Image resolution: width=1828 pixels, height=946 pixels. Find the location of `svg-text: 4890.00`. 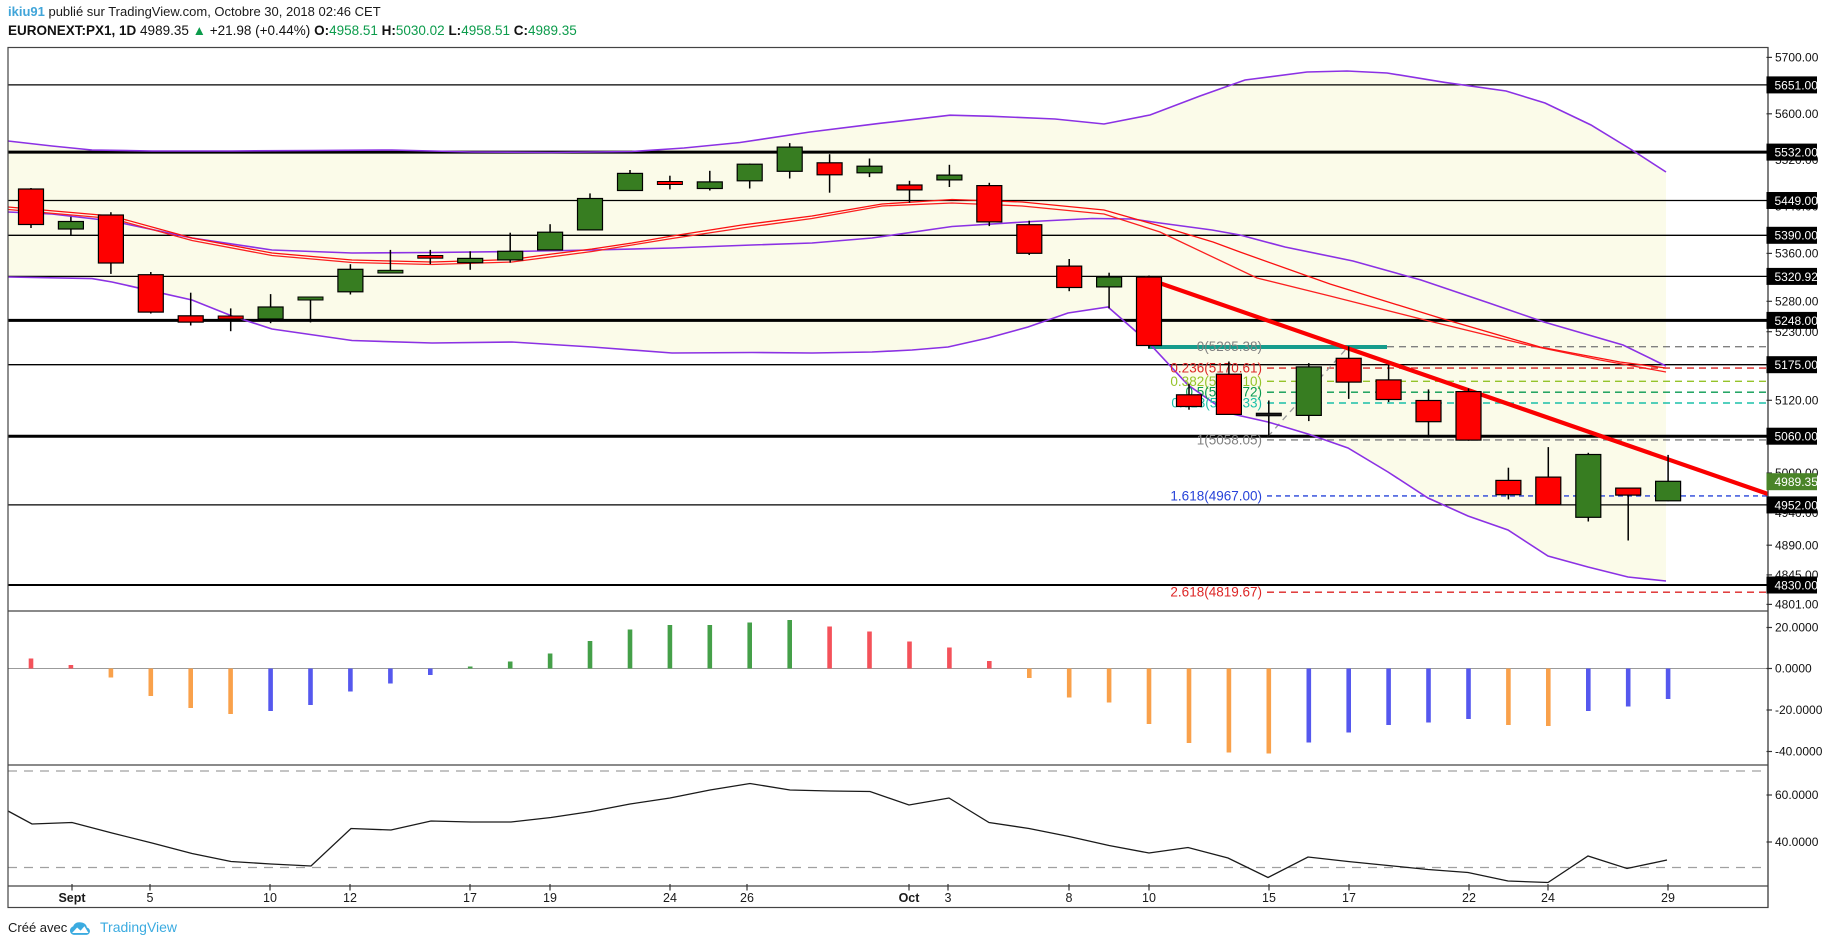

svg-text: 4890.00 is located at coordinates (1797, 545).